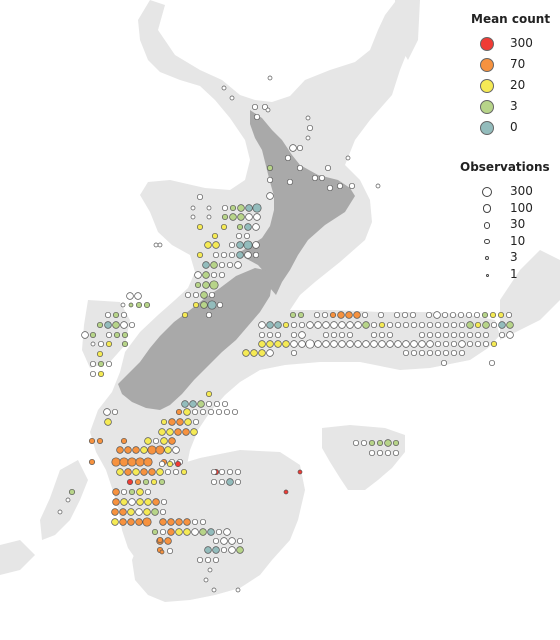 This screenshot has height=640, width=560. I want to click on legend-observations-label: 1, so click(514, 274).